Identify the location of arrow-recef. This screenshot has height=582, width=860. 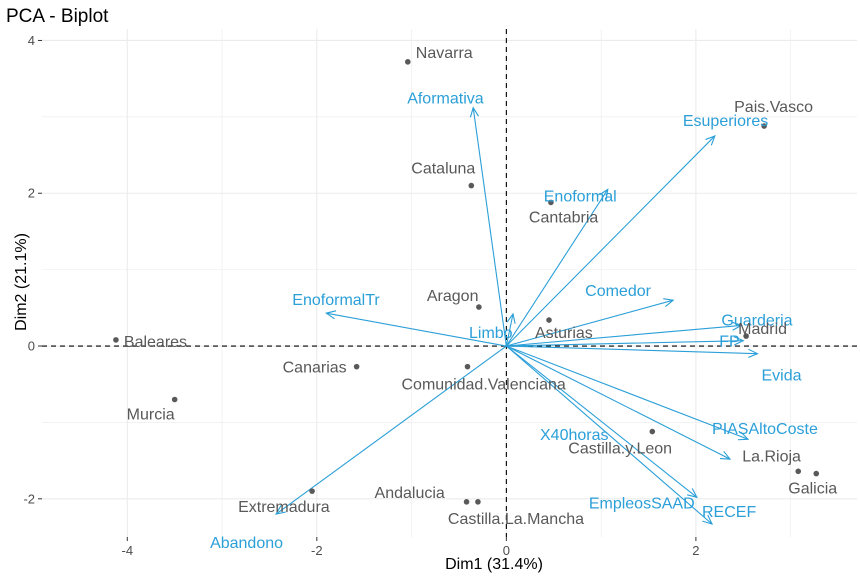
(609, 435).